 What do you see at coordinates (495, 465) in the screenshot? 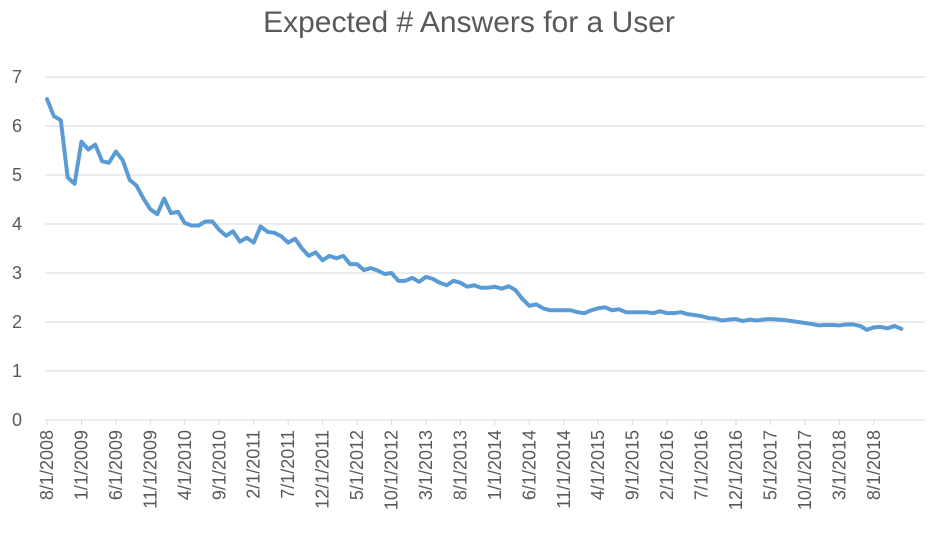
I see `x-tick-label: 1/1/2014` at bounding box center [495, 465].